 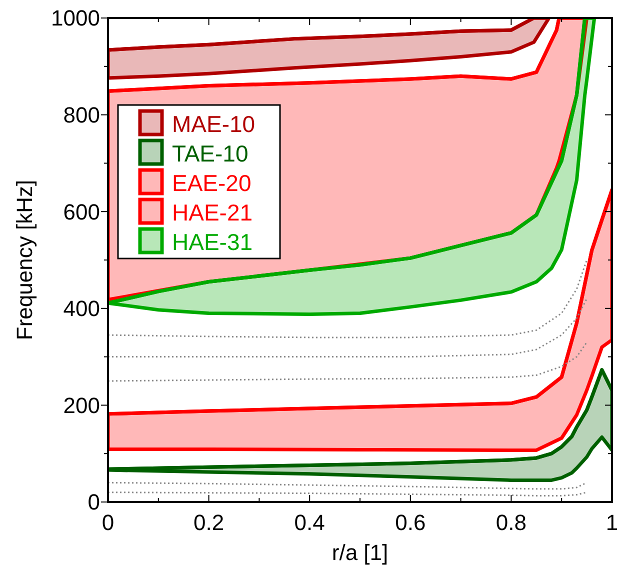 I want to click on x-tick-label: 0.8, so click(x=511, y=522).